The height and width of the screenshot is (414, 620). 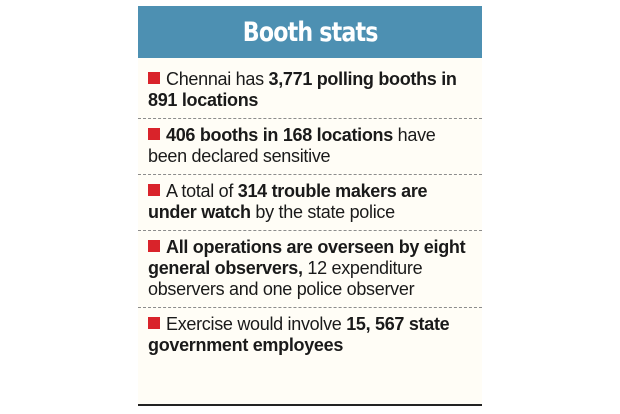 I want to click on item-text-regular: Chennai has, so click(x=217, y=79).